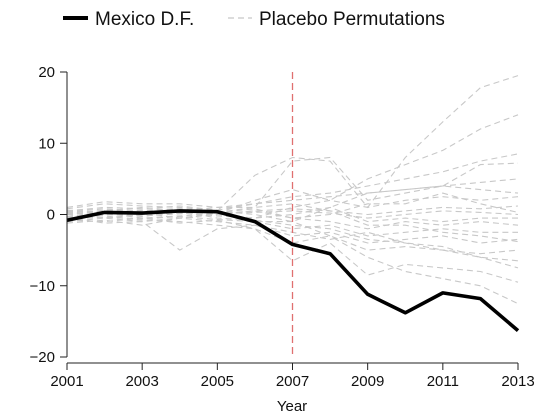  I want to click on legend-label-mexico-df: Mexico D.F., so click(144, 19).